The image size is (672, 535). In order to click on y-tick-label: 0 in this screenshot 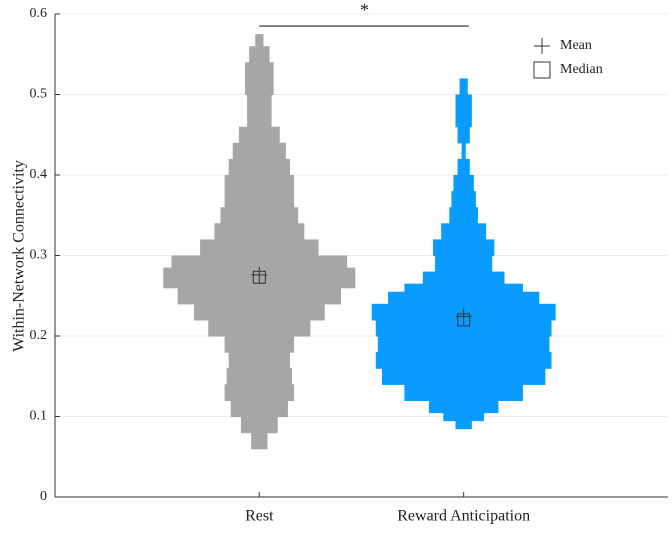, I will do `click(43, 496)`.